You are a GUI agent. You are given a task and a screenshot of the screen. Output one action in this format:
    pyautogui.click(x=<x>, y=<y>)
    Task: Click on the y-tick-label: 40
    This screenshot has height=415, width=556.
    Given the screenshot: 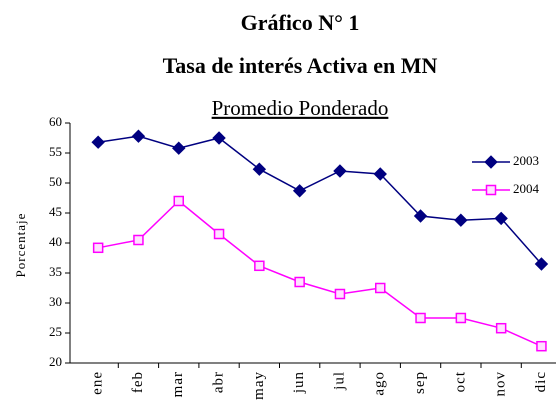 What is the action you would take?
    pyautogui.click(x=55, y=241)
    